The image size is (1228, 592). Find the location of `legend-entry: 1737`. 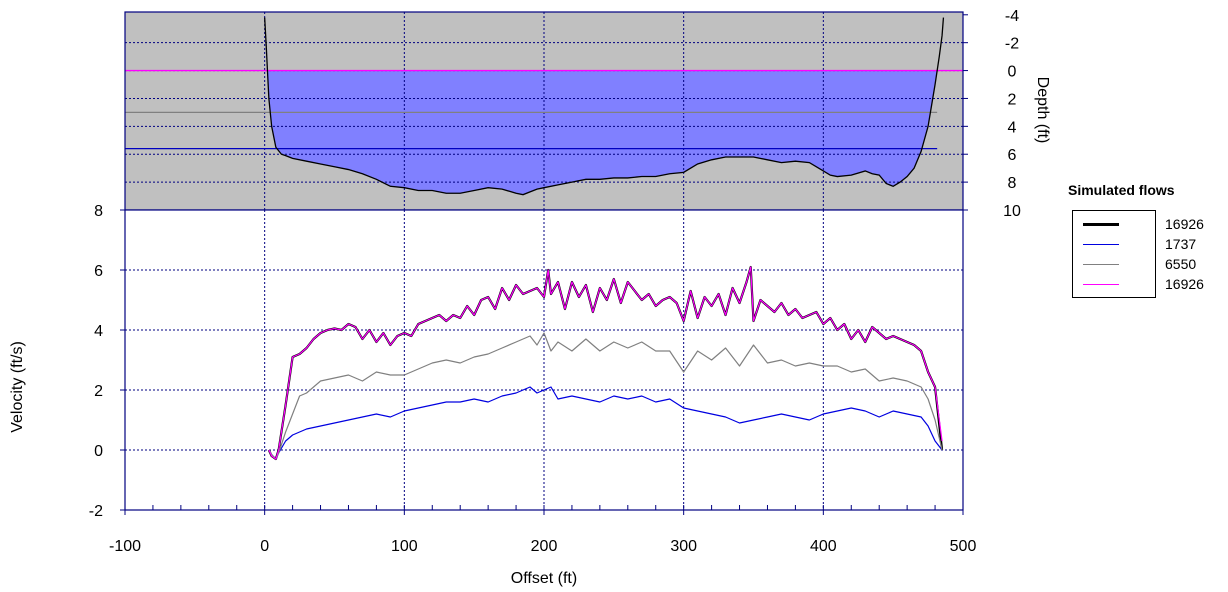

legend-entry: 1737 is located at coordinates (1134, 244).